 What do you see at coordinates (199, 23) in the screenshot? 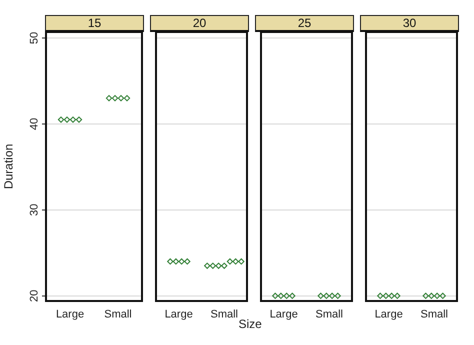
I see `chart-title: 20` at bounding box center [199, 23].